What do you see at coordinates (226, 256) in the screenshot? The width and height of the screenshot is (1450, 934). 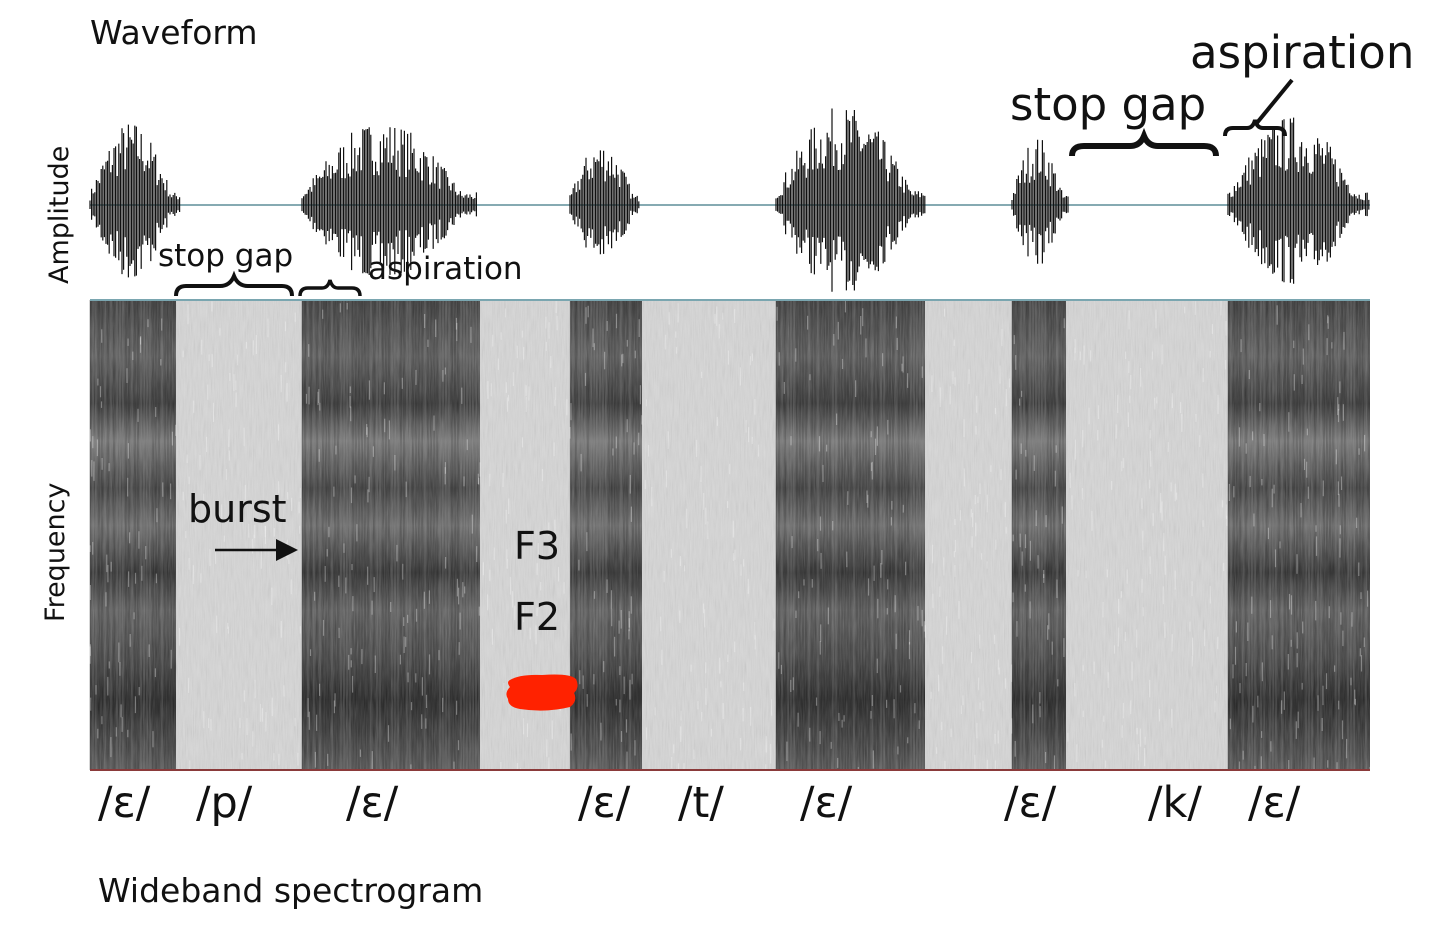 I see `stop-gap-1-label: stop gap` at bounding box center [226, 256].